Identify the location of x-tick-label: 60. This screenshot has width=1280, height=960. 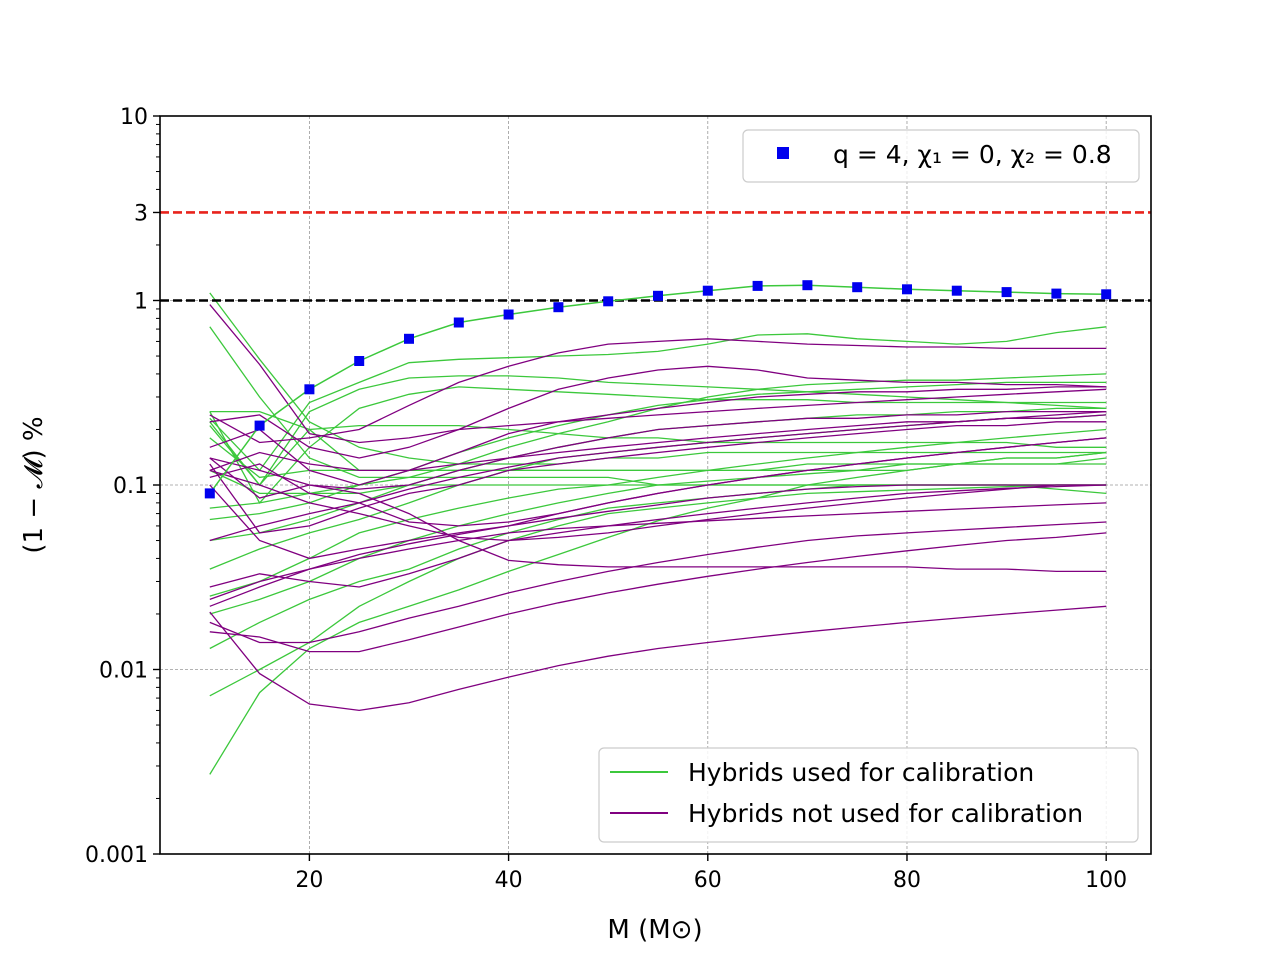
(708, 880).